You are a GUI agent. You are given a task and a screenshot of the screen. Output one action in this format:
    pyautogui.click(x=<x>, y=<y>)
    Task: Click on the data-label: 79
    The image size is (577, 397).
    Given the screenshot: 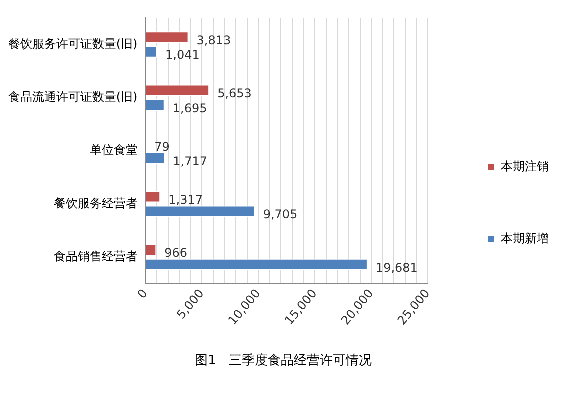 What is the action you would take?
    pyautogui.click(x=162, y=147)
    